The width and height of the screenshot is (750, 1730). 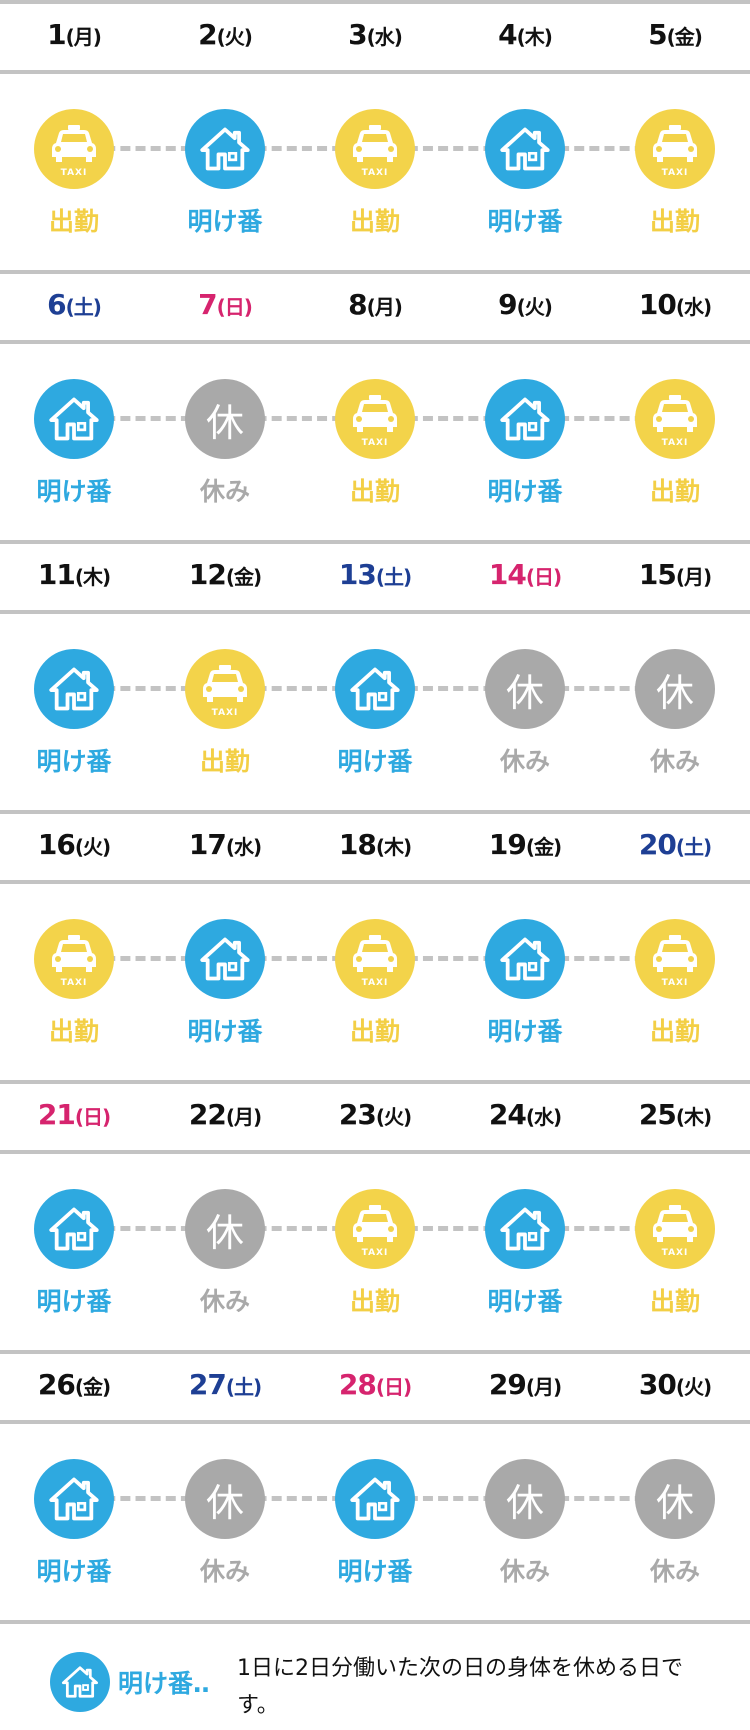 I want to click on day-header: 5(金), so click(x=675, y=34).